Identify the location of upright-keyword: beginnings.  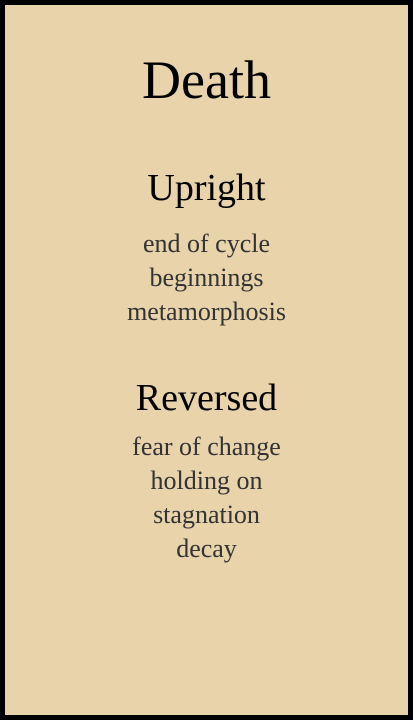
(206, 277).